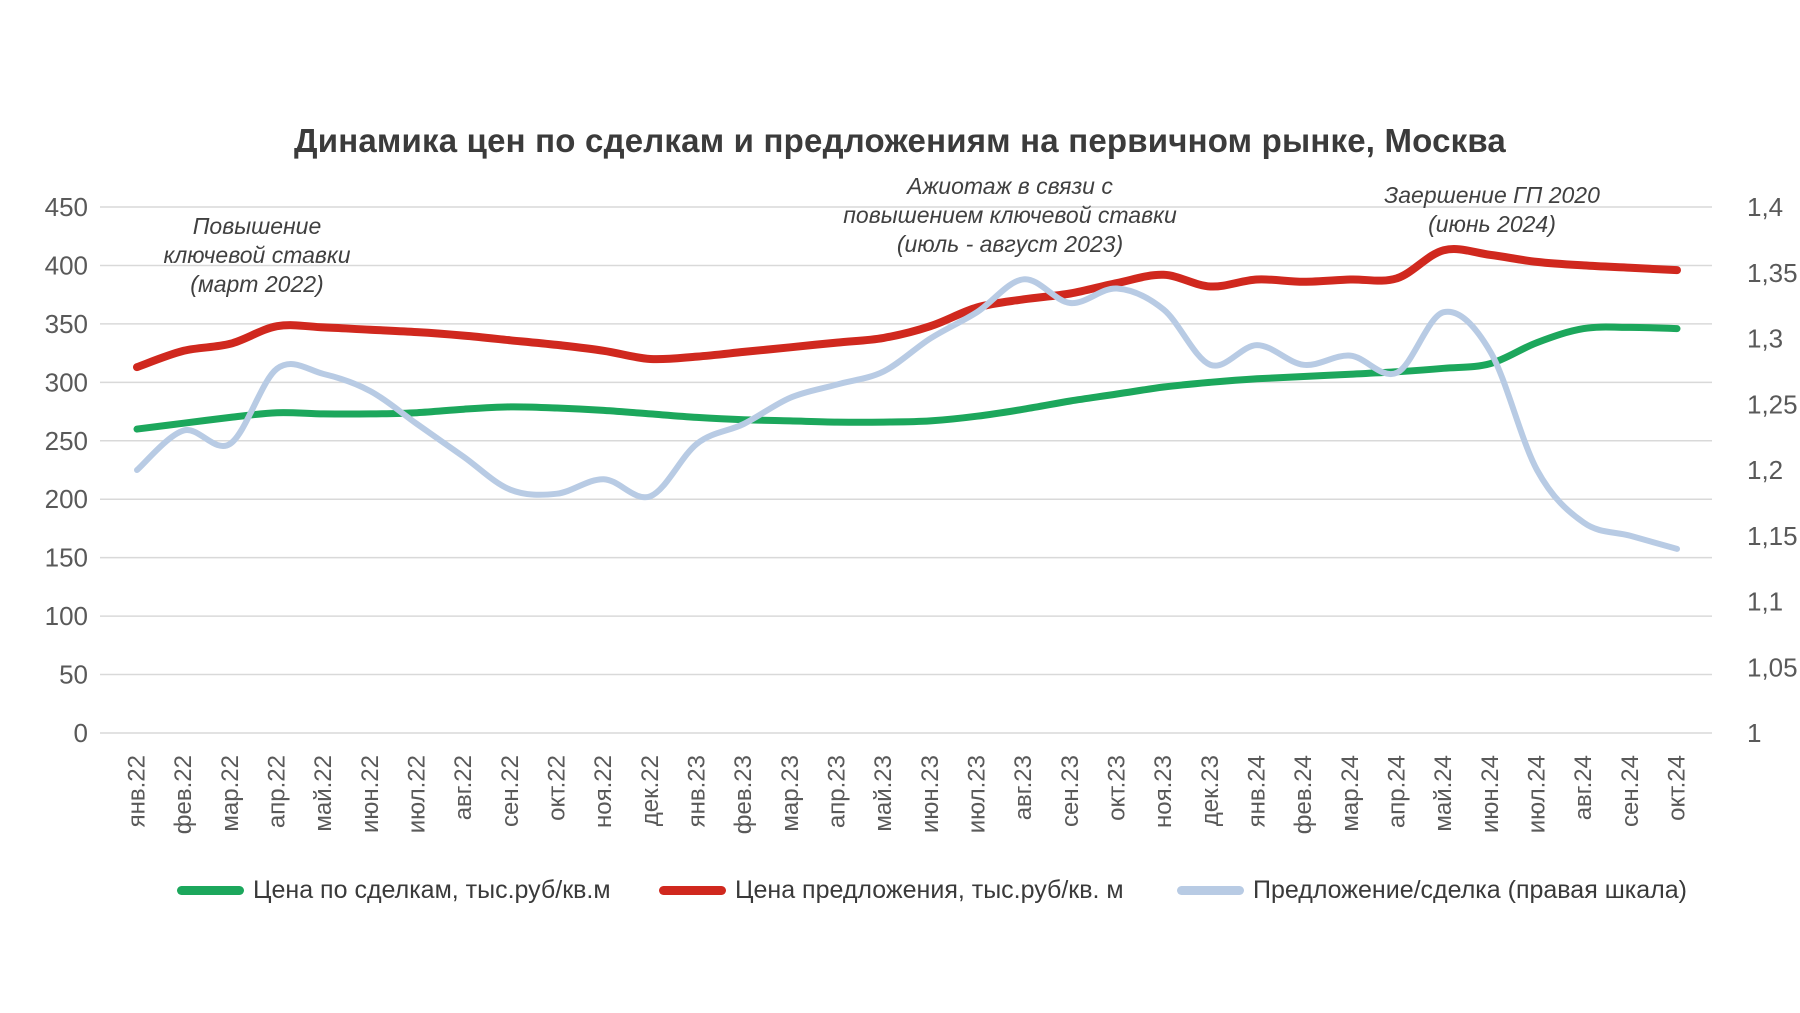 This screenshot has height=1013, width=1800. What do you see at coordinates (650, 790) in the screenshot?
I see `x-axis-tick-label: дек.22` at bounding box center [650, 790].